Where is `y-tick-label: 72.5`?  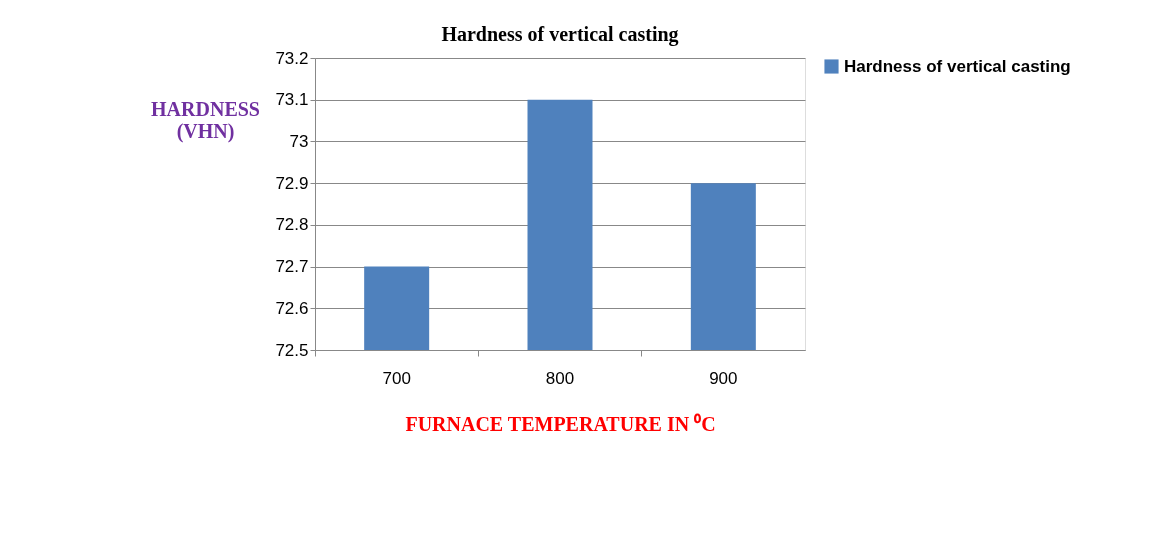 y-tick-label: 72.5 is located at coordinates (292, 350).